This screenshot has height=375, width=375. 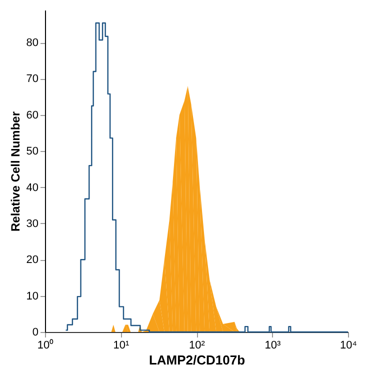 I want to click on y-tick-label: 0, so click(x=35, y=332).